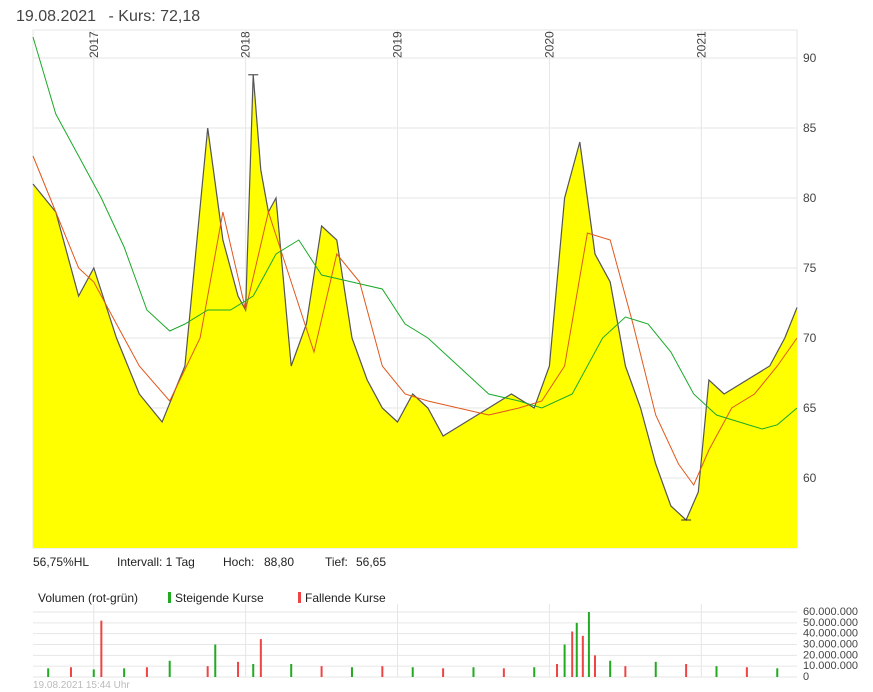 The image size is (873, 692). Describe the element at coordinates (810, 128) in the screenshot. I see `y-tick-label: 85` at that location.